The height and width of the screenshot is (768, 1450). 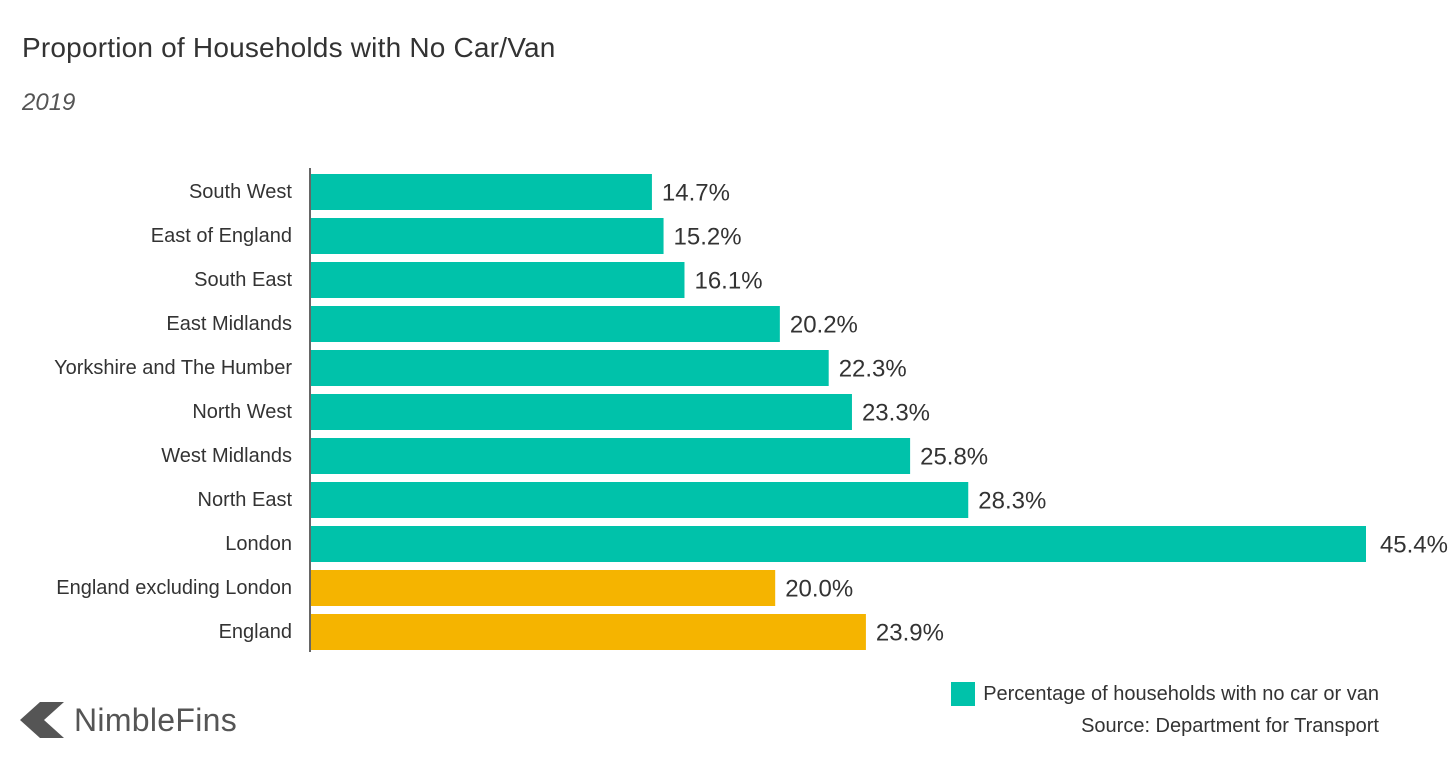 I want to click on category-label: South West, so click(x=240, y=192).